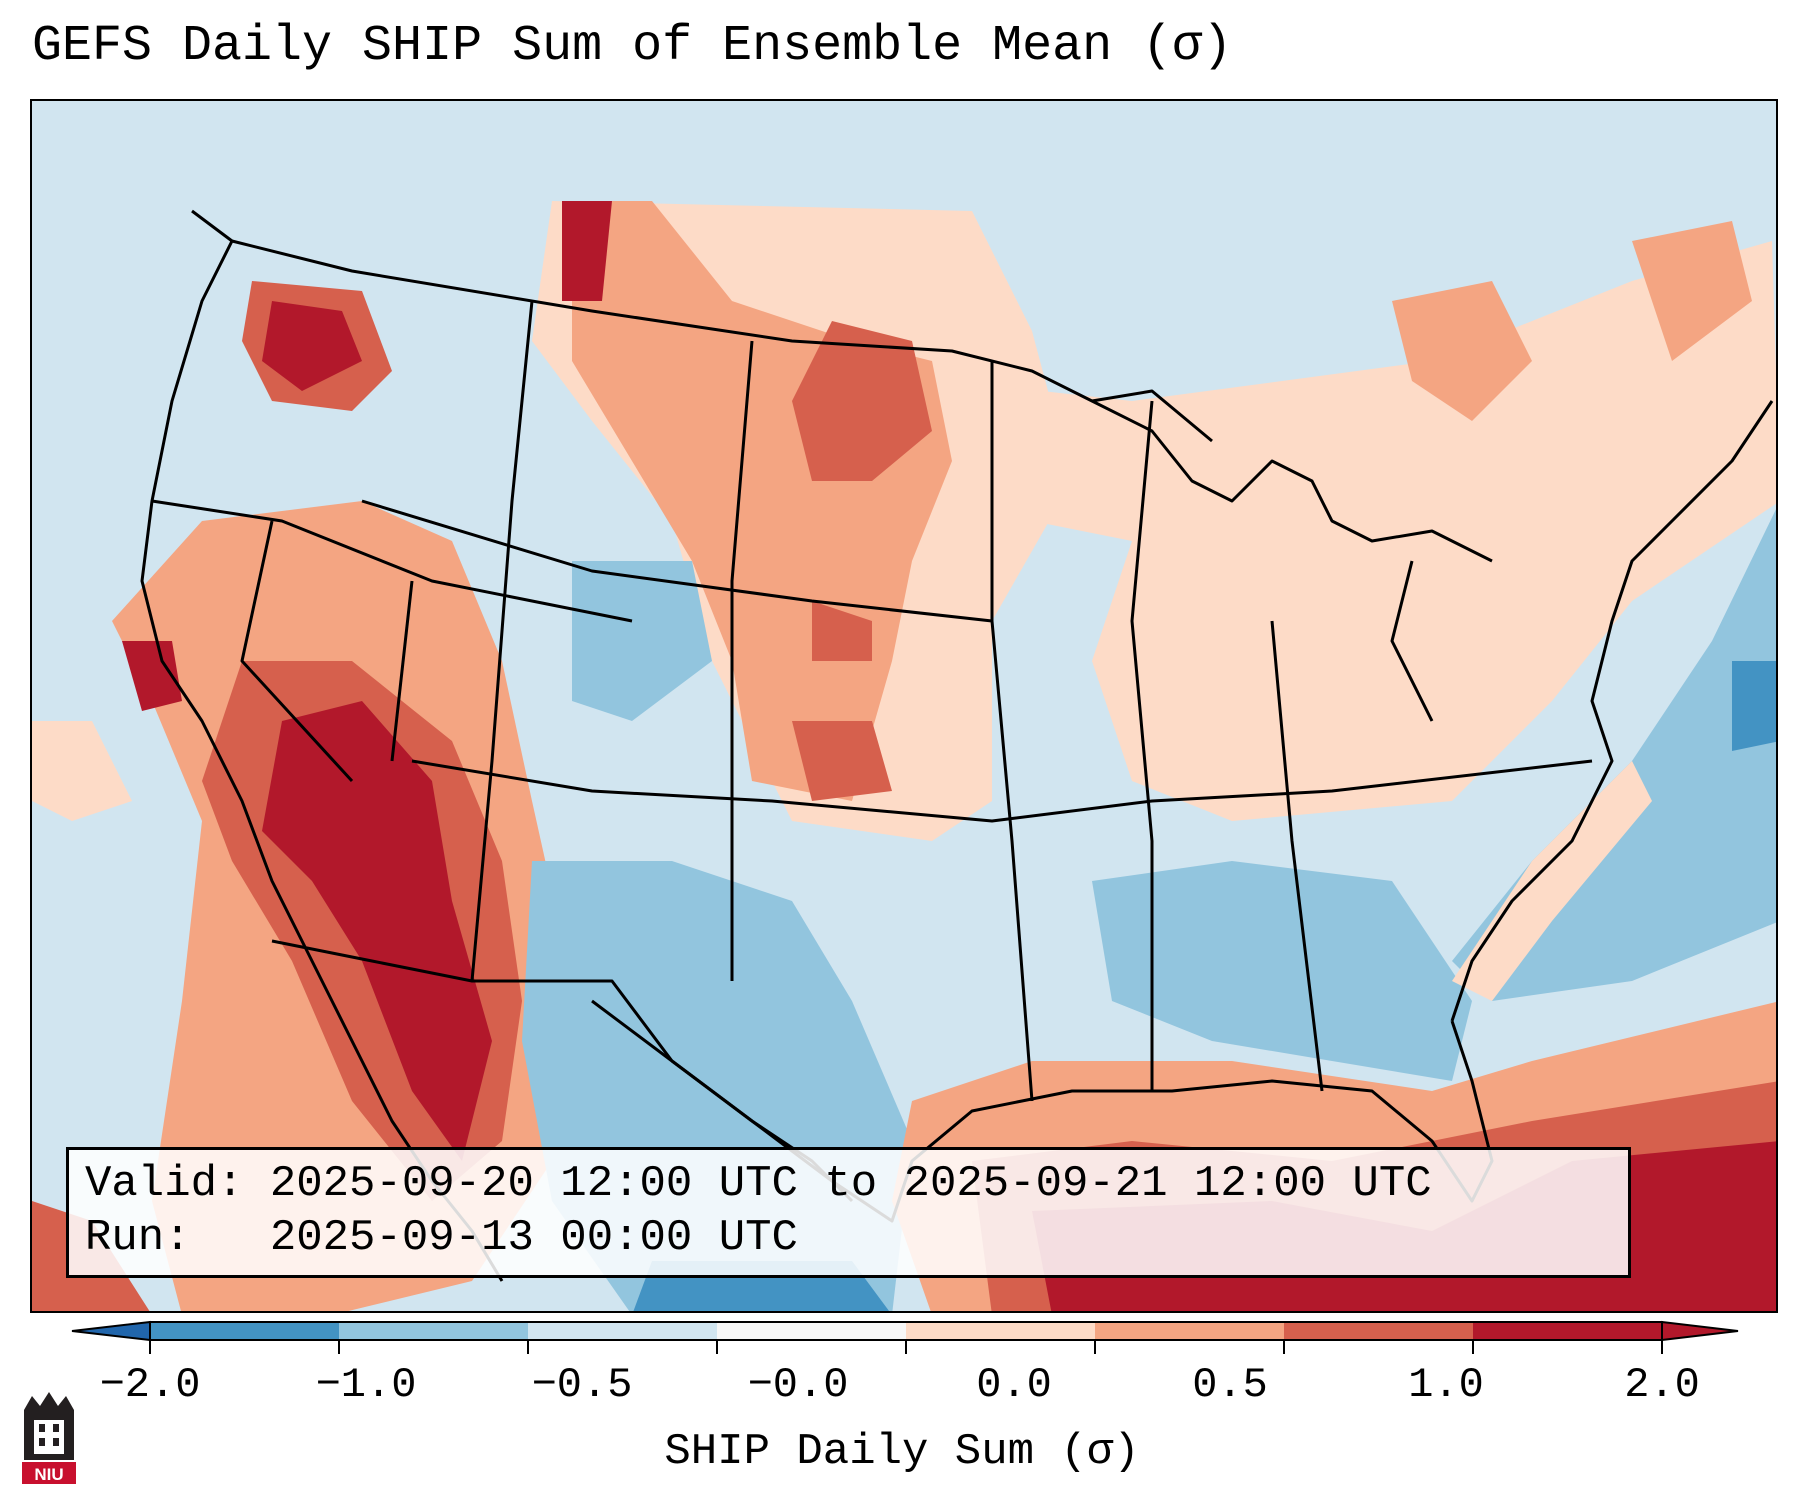 Image resolution: width=1803 pixels, height=1506 pixels. What do you see at coordinates (1014, 1385) in the screenshot?
I see `colorbar-tick-label: 0.0` at bounding box center [1014, 1385].